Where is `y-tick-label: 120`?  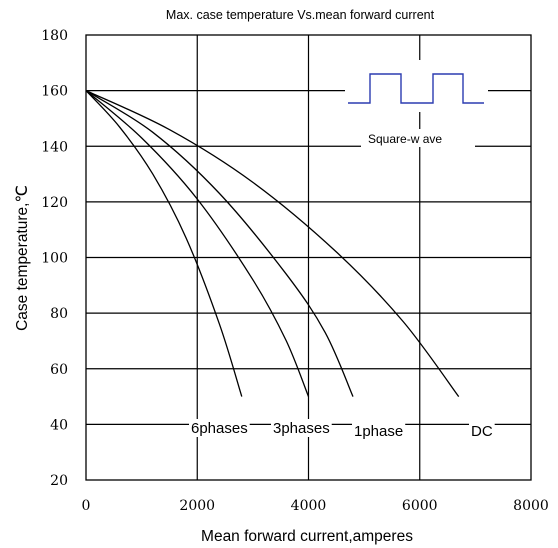
y-tick-label: 120 is located at coordinates (54, 203).